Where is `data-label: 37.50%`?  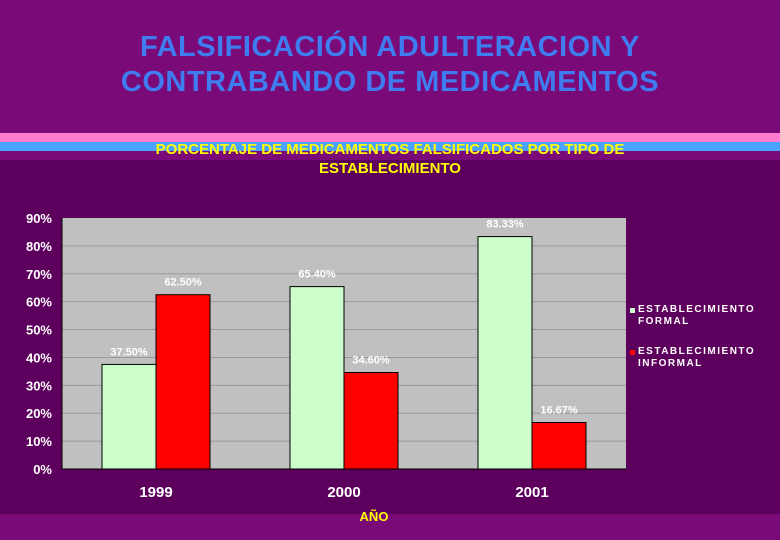 data-label: 37.50% is located at coordinates (129, 352).